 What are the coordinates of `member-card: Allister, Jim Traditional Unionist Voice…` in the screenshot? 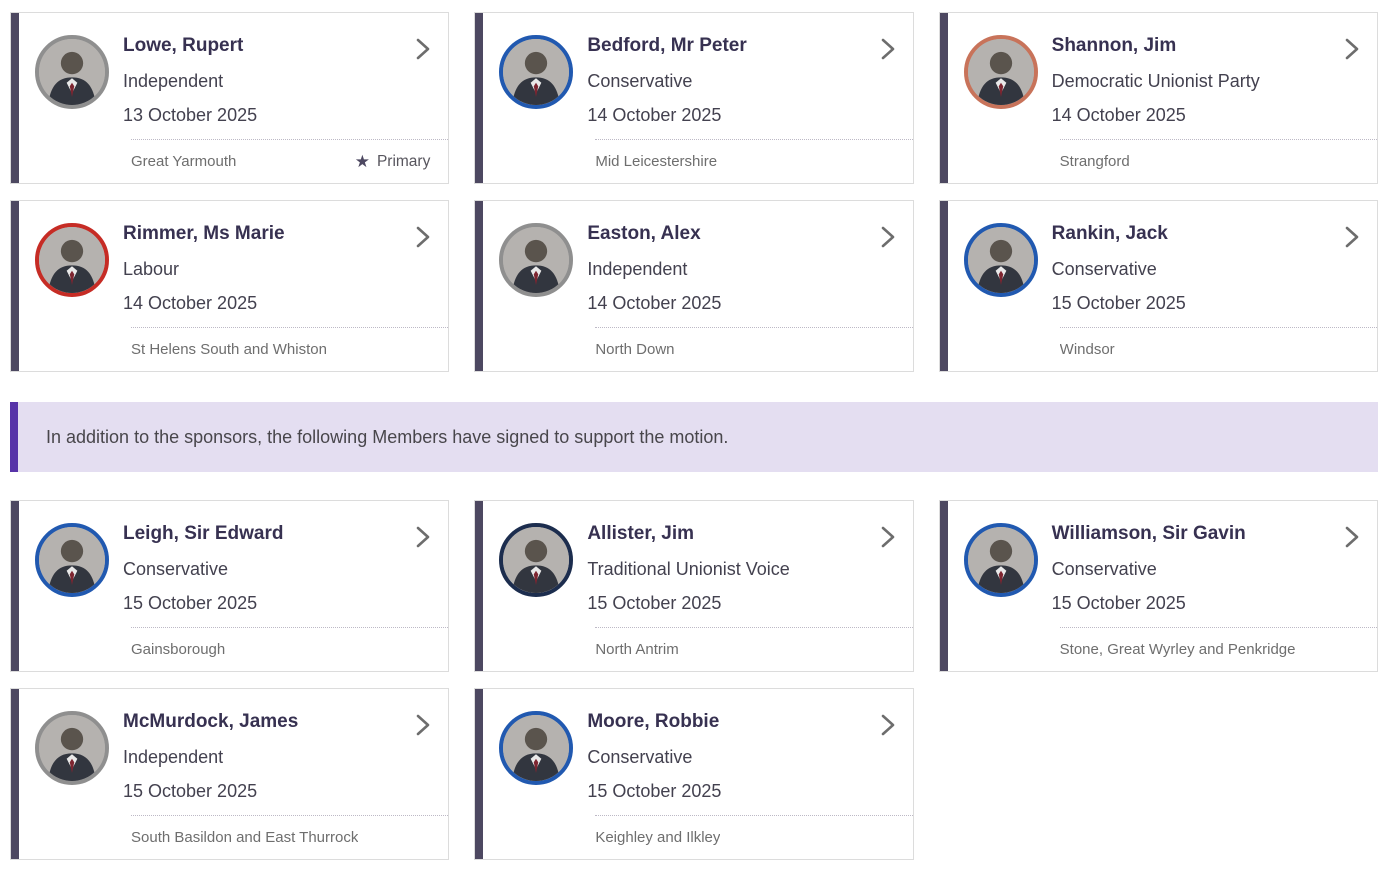 It's located at (694, 586).